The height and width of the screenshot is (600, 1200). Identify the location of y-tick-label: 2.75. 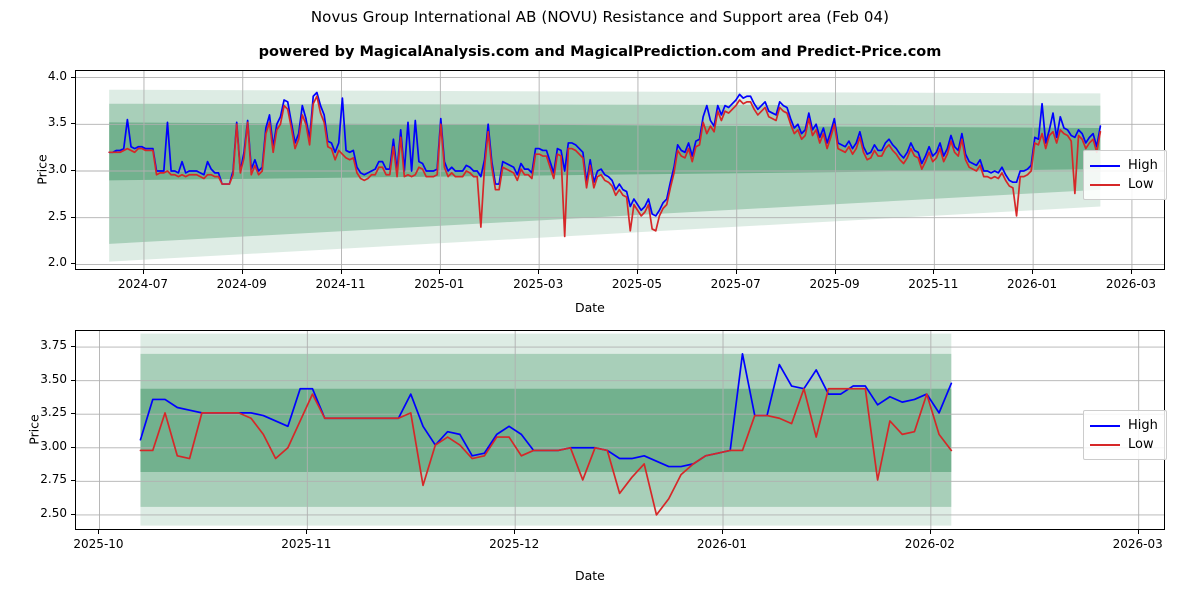
(53, 479).